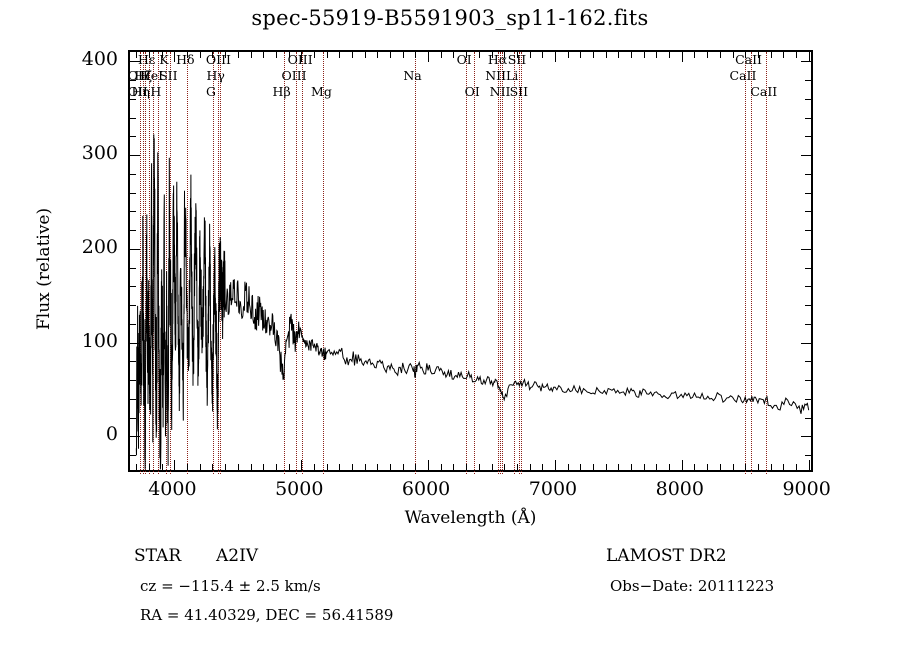 The width and height of the screenshot is (900, 650). I want to click on spectral-line-label: OII, so click(137, 75).